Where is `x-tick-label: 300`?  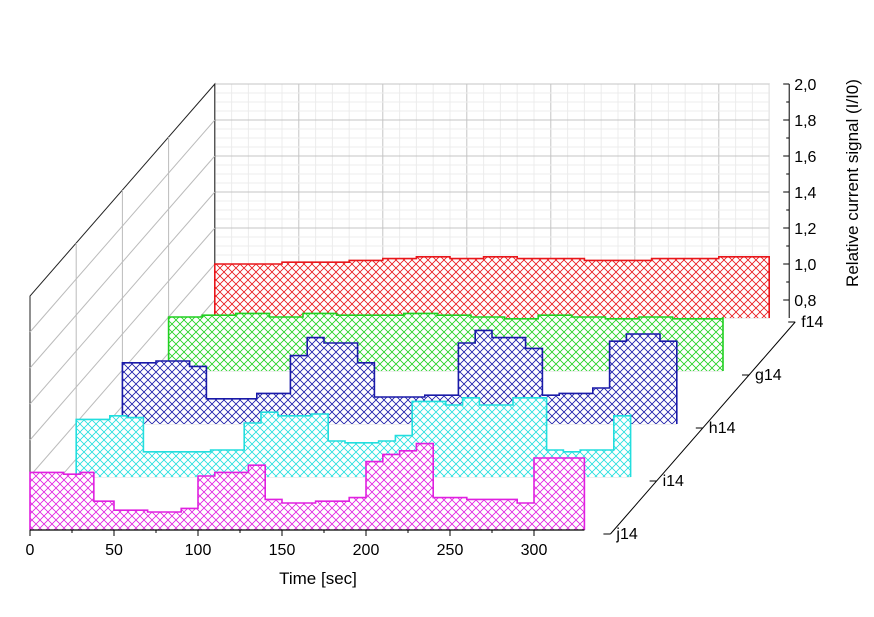
x-tick-label: 300 is located at coordinates (534, 550).